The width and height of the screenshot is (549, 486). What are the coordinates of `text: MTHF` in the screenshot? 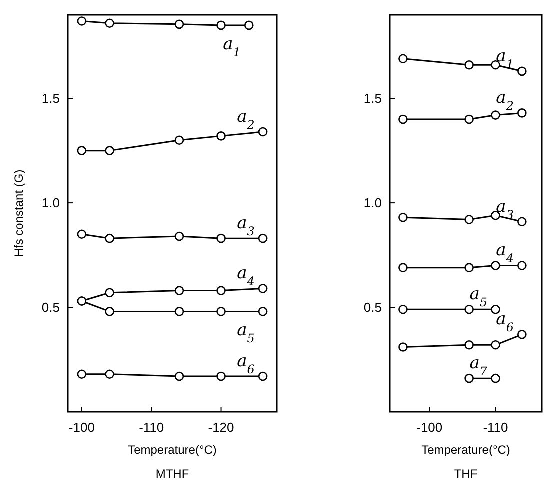 It's located at (173, 474).